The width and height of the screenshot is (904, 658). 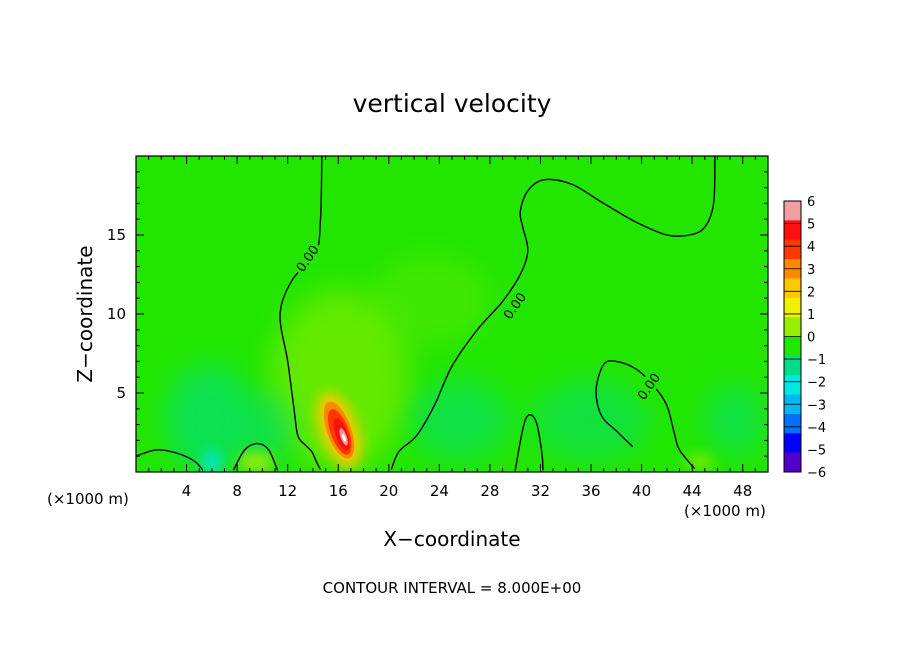 What do you see at coordinates (287, 491) in the screenshot?
I see `x-tick-label: 12` at bounding box center [287, 491].